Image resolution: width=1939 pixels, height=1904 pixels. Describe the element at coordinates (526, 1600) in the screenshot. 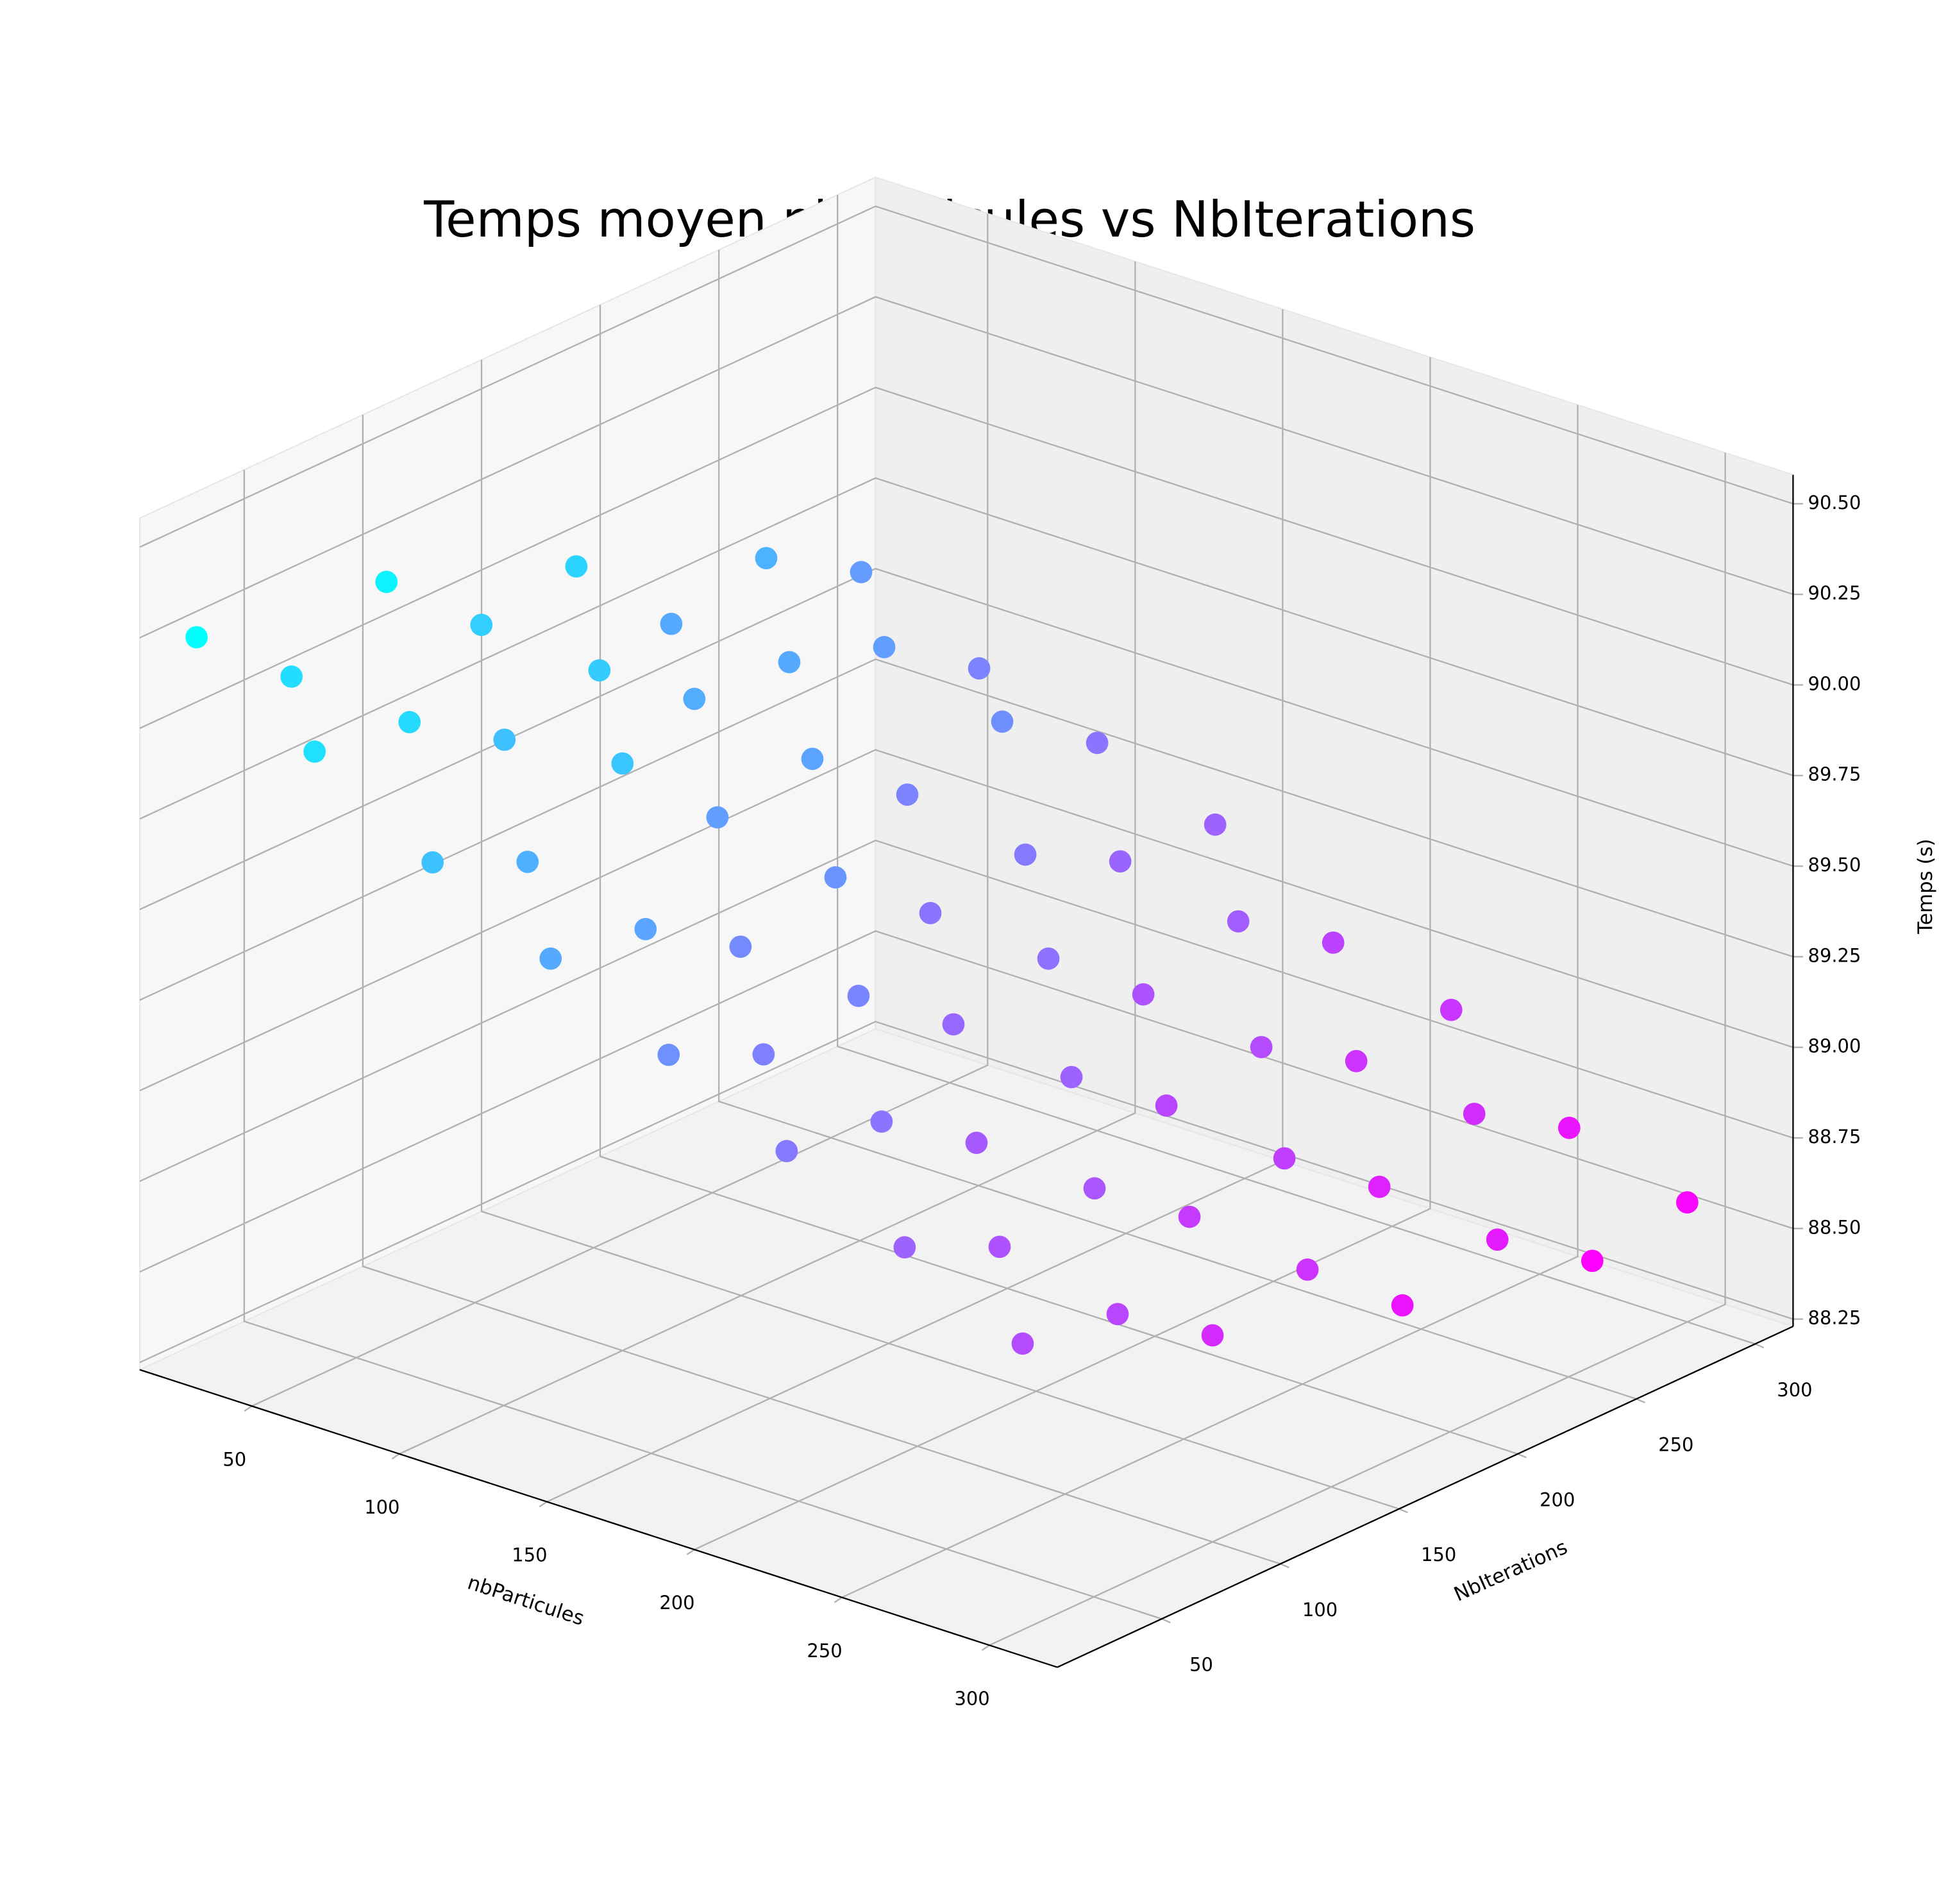

I see `x-axis-label: nbParticules` at that location.